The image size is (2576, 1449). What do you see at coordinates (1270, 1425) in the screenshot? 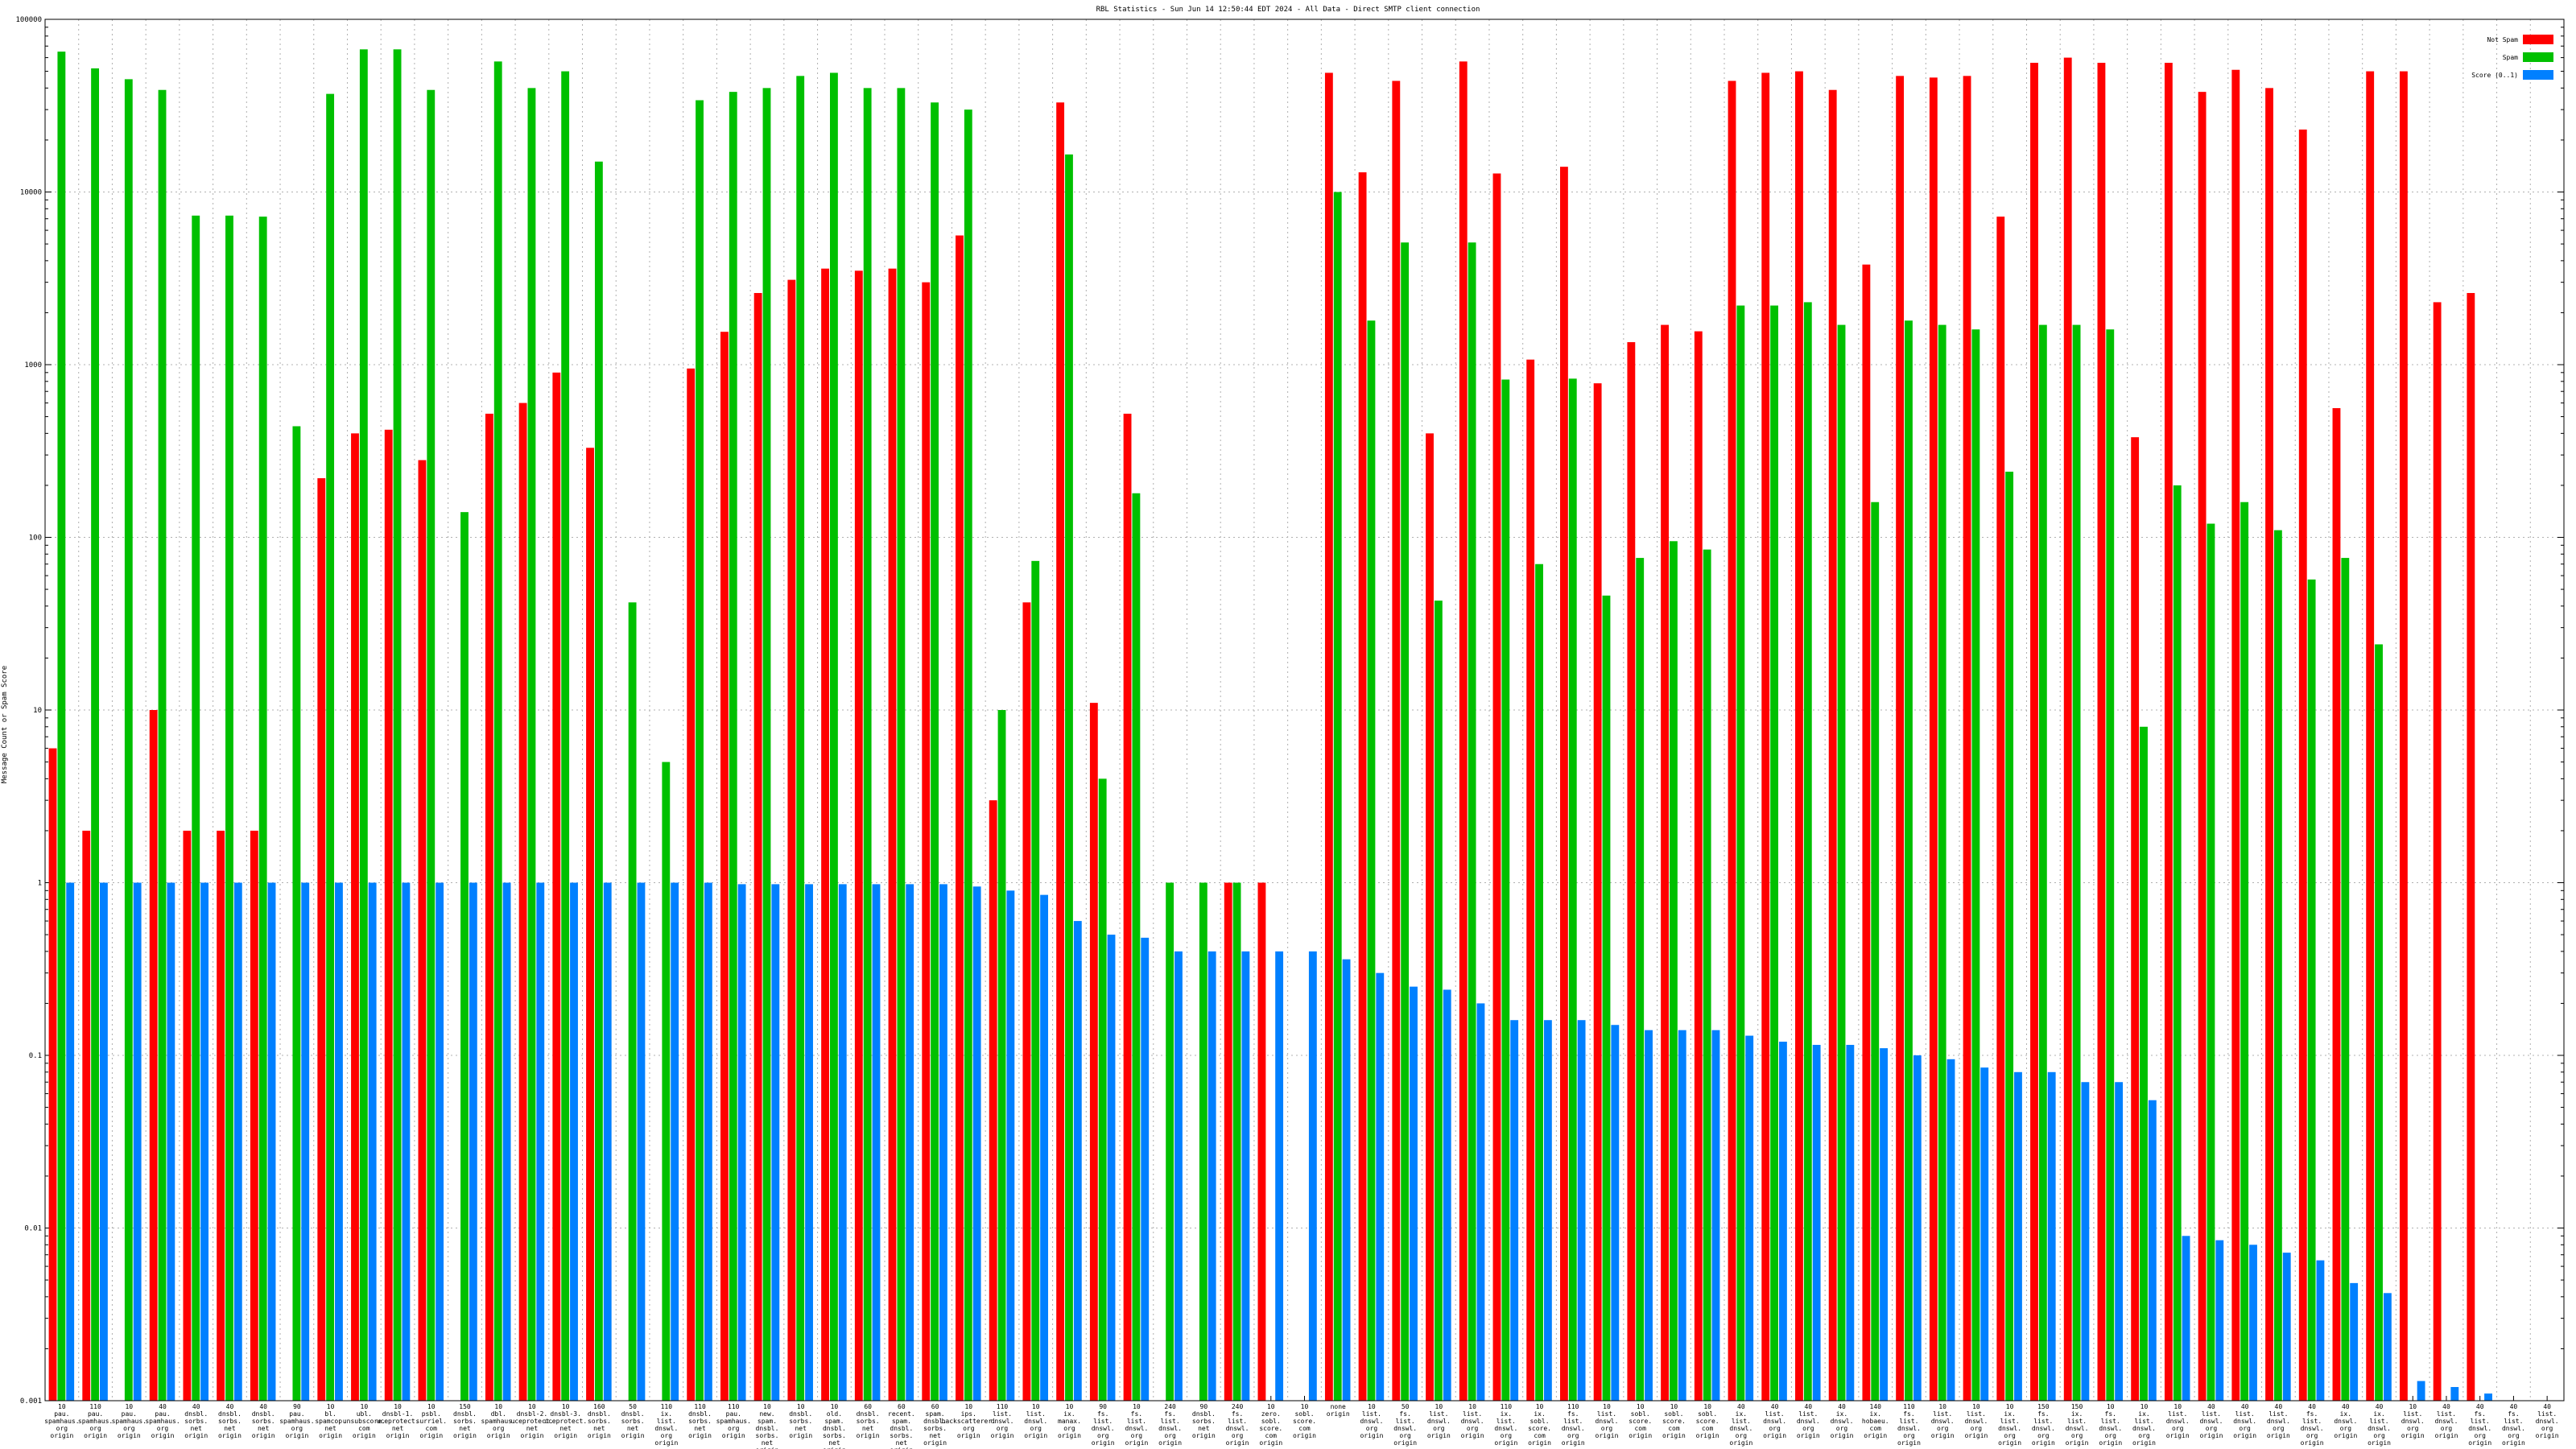
I see `x-category-label: 10 zero. sobl. score. com origin` at bounding box center [1270, 1425].